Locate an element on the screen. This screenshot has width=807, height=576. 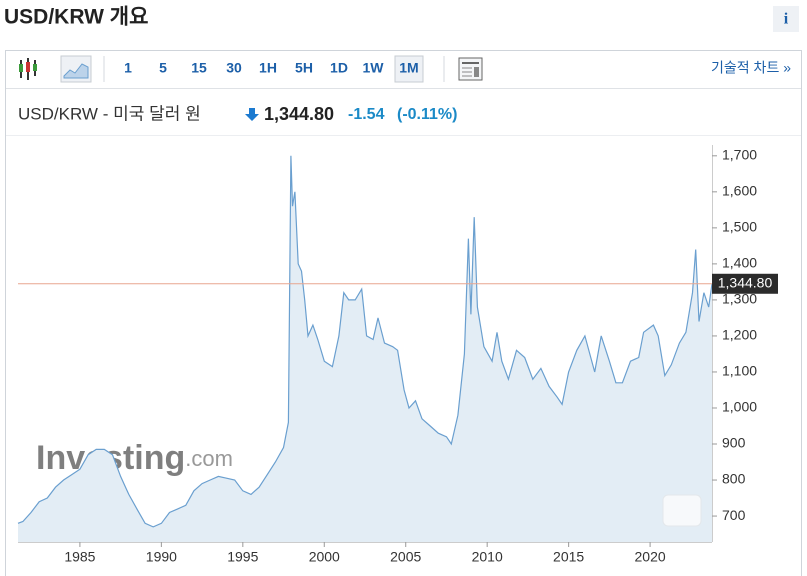
interval-button: 1M is located at coordinates (408, 68).